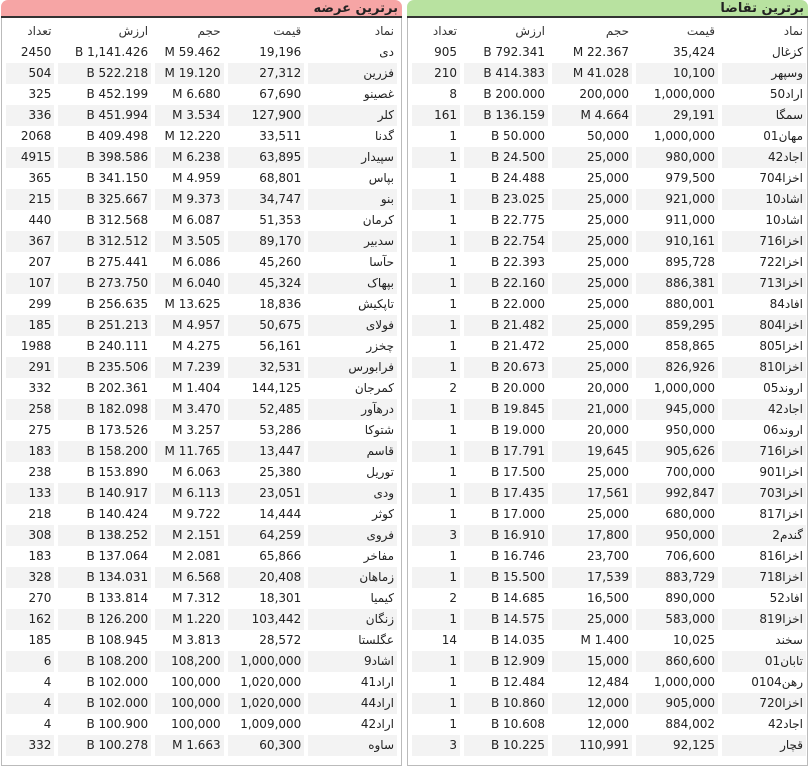  What do you see at coordinates (376, 304) in the screenshot?
I see `symbol-cell: تاپکیش` at bounding box center [376, 304].